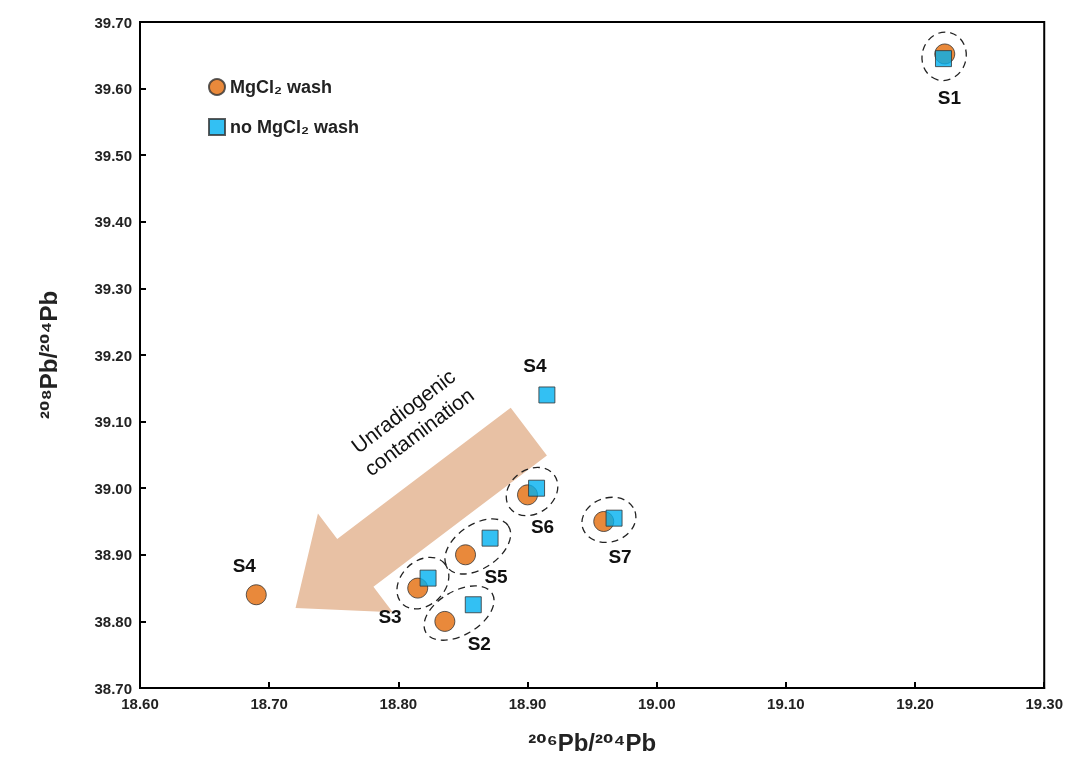  What do you see at coordinates (113, 222) in the screenshot?
I see `y-tick-label: 39.40` at bounding box center [113, 222].